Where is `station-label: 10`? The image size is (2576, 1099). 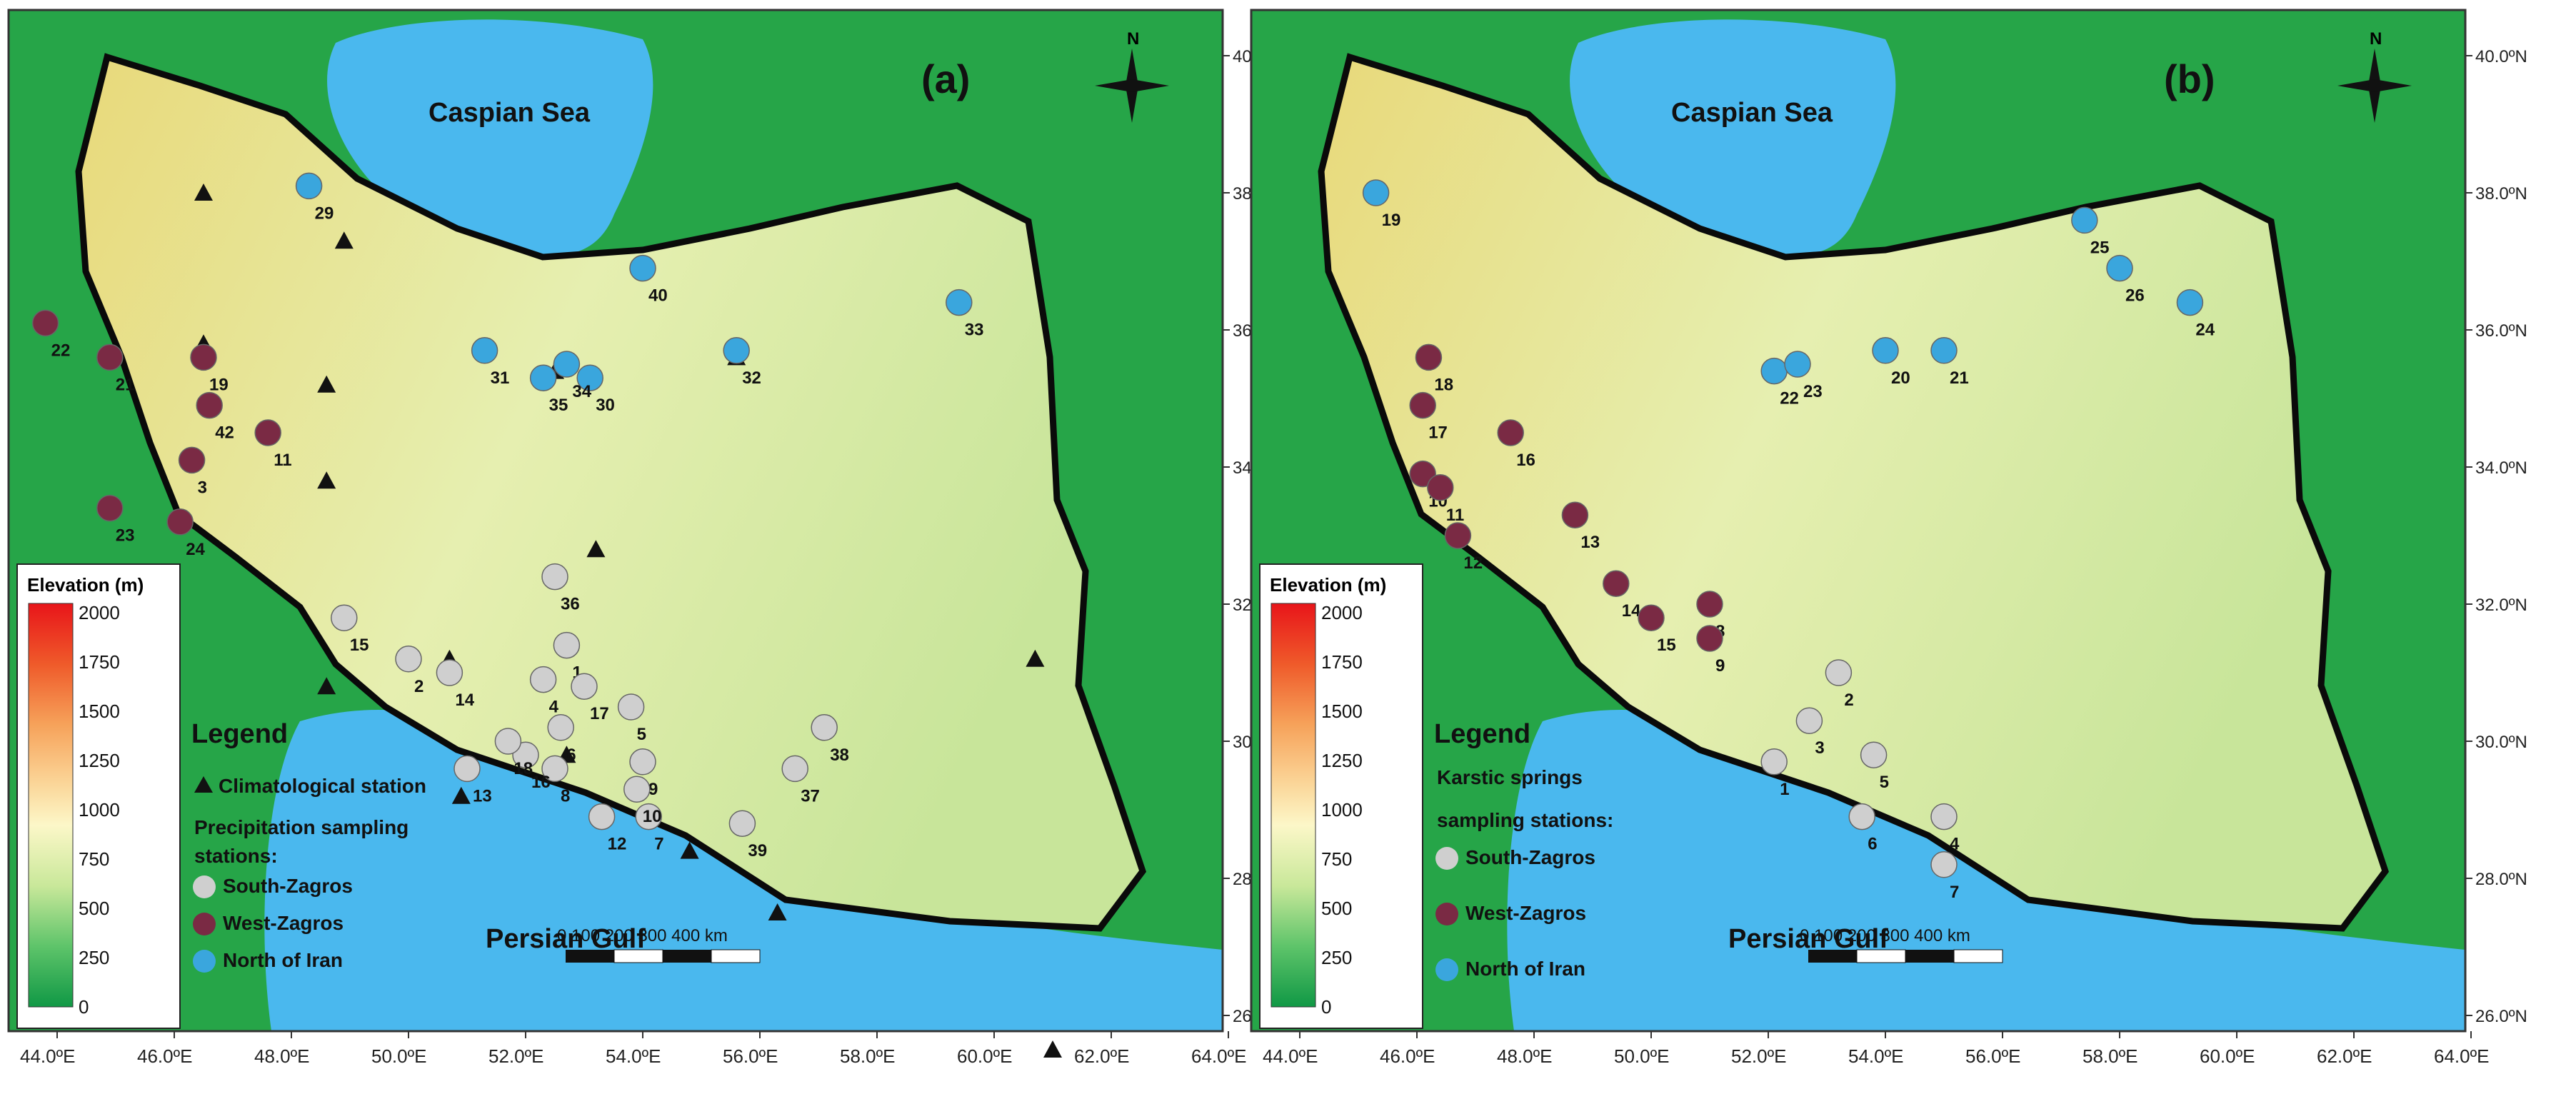
station-label: 10 is located at coordinates (652, 817).